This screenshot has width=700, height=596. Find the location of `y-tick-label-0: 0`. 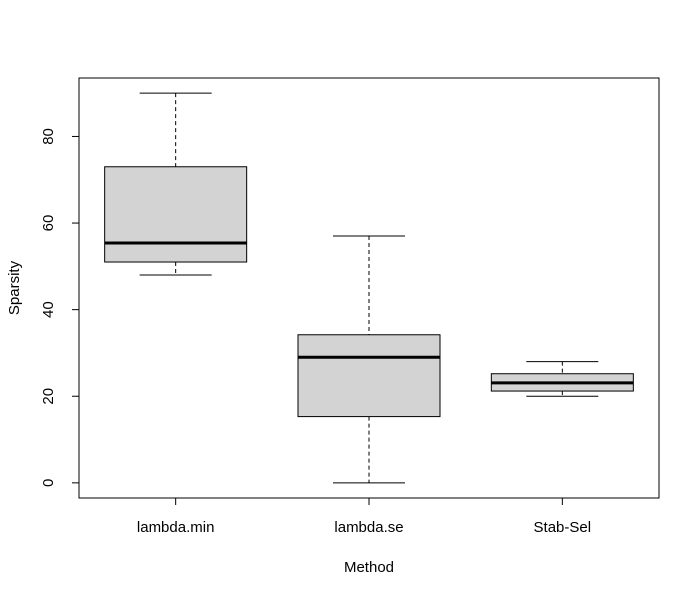

y-tick-label-0: 0 is located at coordinates (48, 483).